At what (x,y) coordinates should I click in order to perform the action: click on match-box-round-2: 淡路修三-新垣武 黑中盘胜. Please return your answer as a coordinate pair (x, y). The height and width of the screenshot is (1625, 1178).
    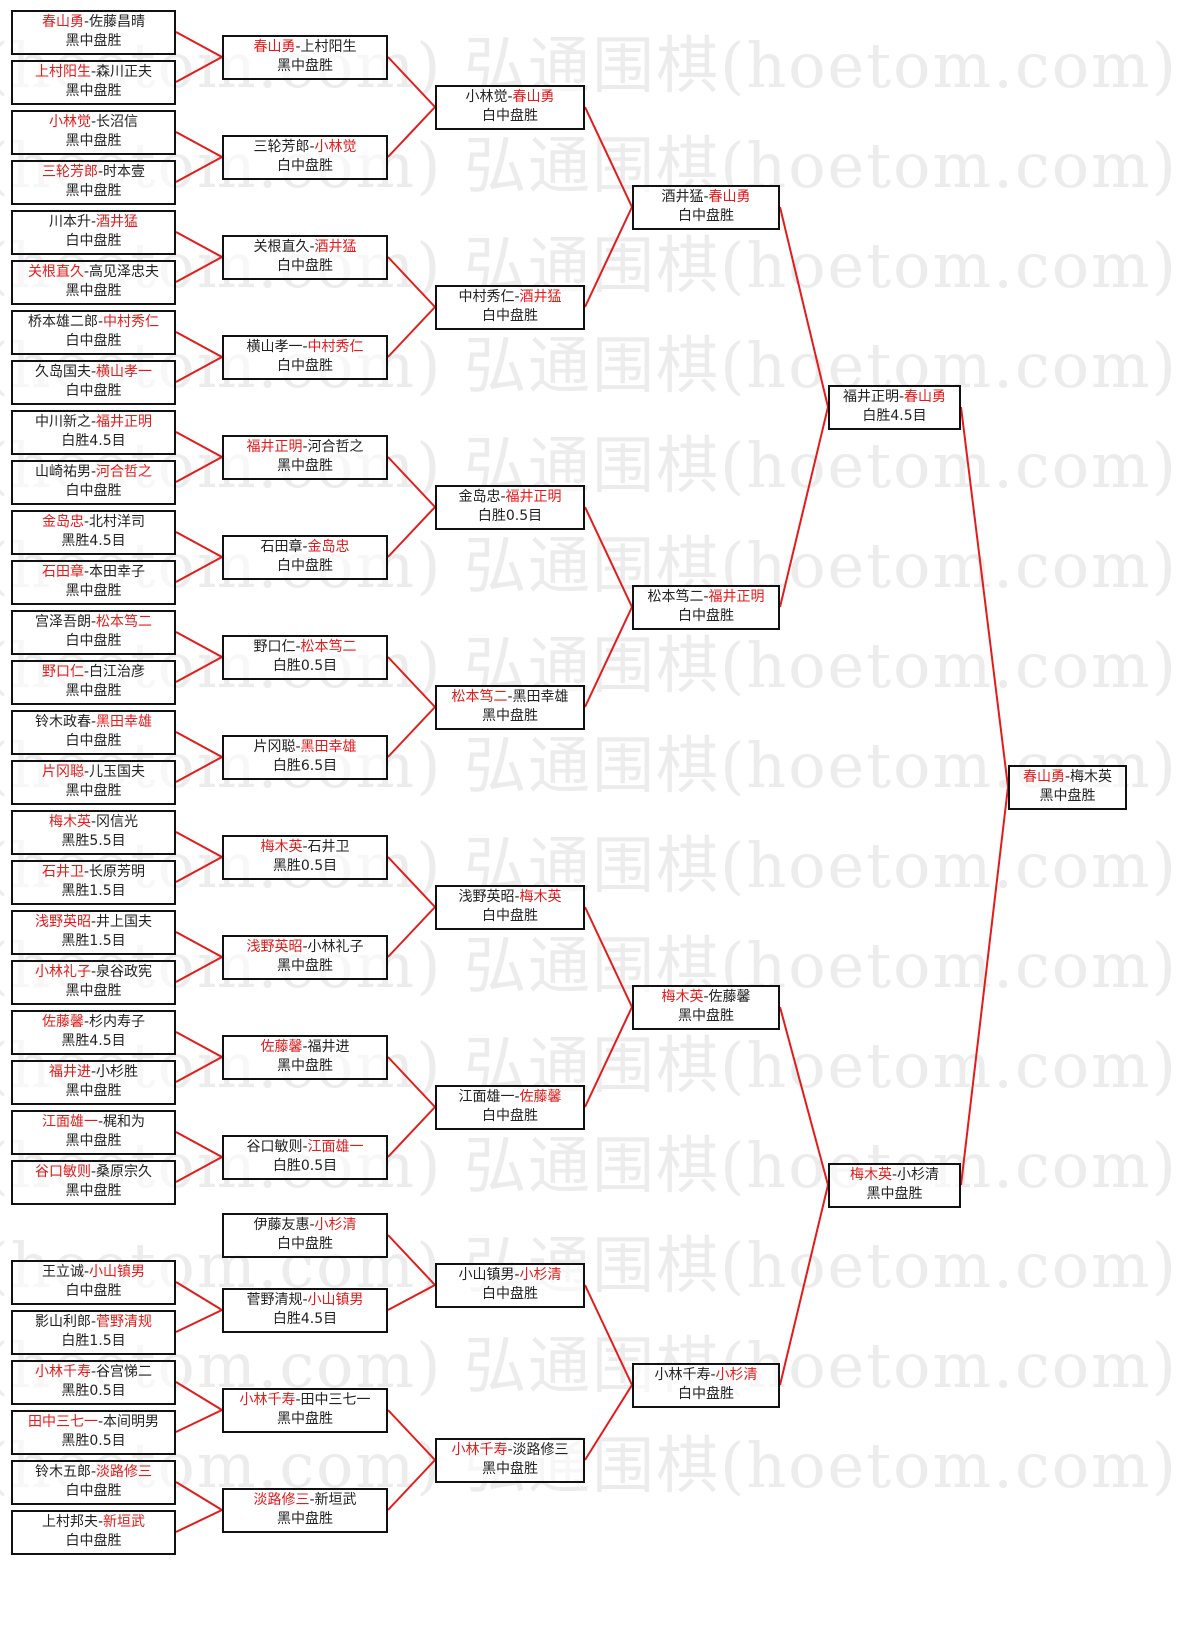
    Looking at the image, I should click on (305, 1510).